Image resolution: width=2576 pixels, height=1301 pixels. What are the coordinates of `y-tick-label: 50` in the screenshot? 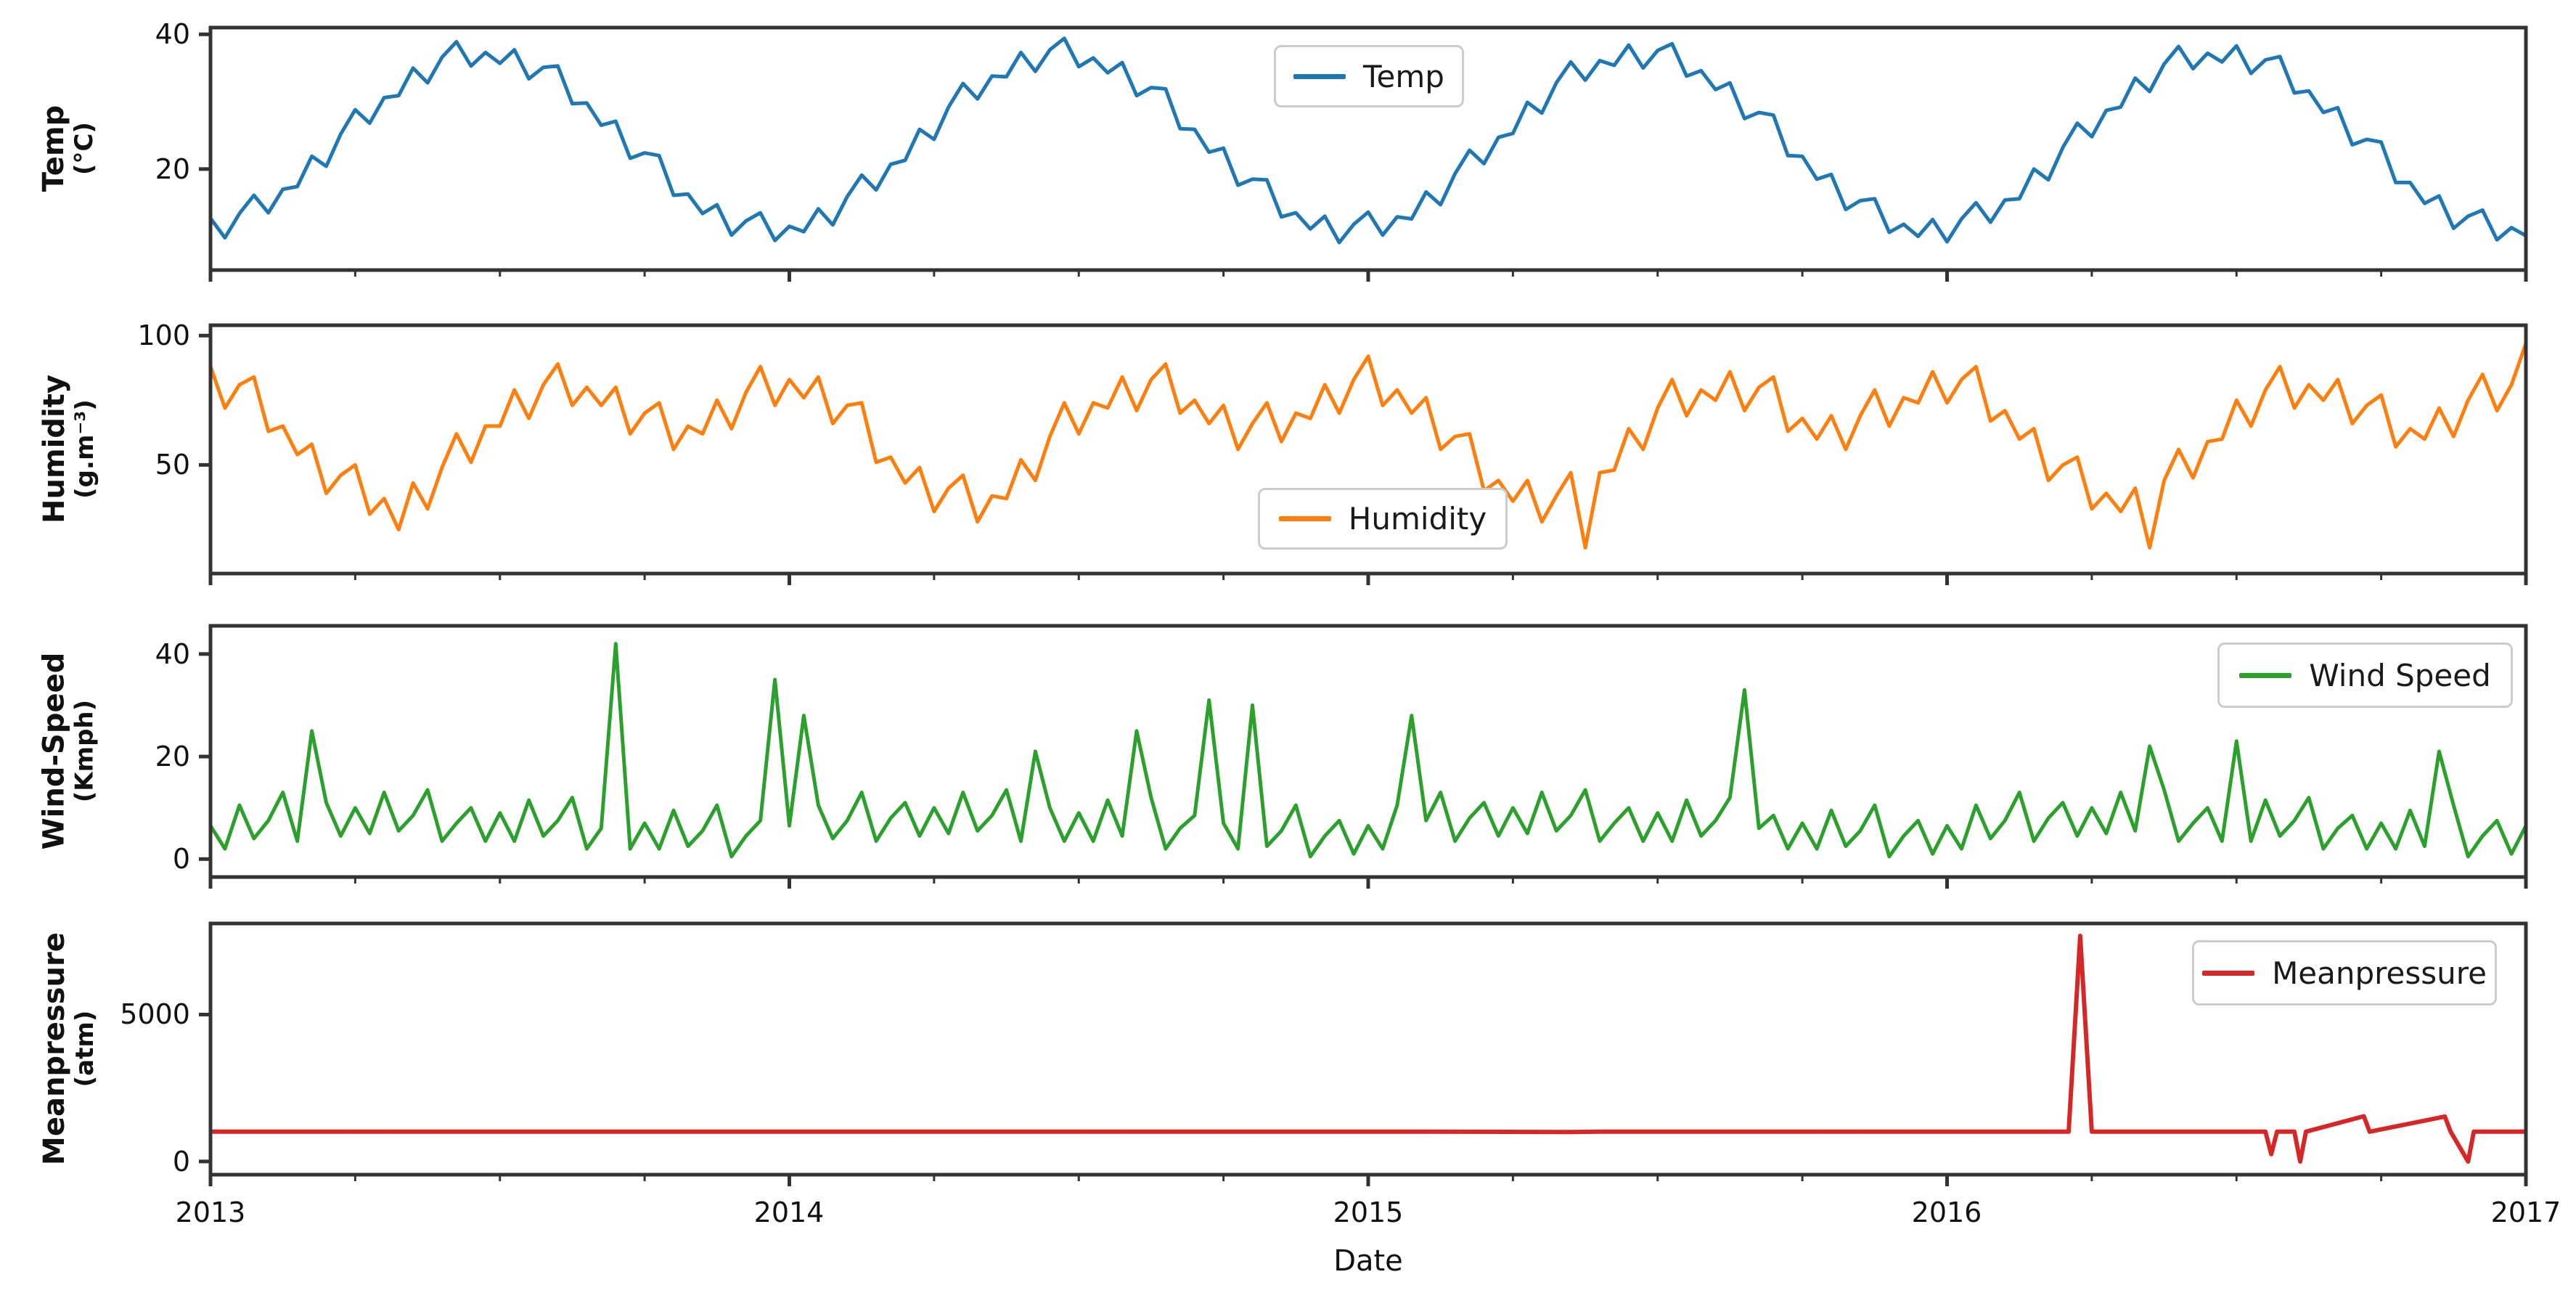 It's located at (172, 465).